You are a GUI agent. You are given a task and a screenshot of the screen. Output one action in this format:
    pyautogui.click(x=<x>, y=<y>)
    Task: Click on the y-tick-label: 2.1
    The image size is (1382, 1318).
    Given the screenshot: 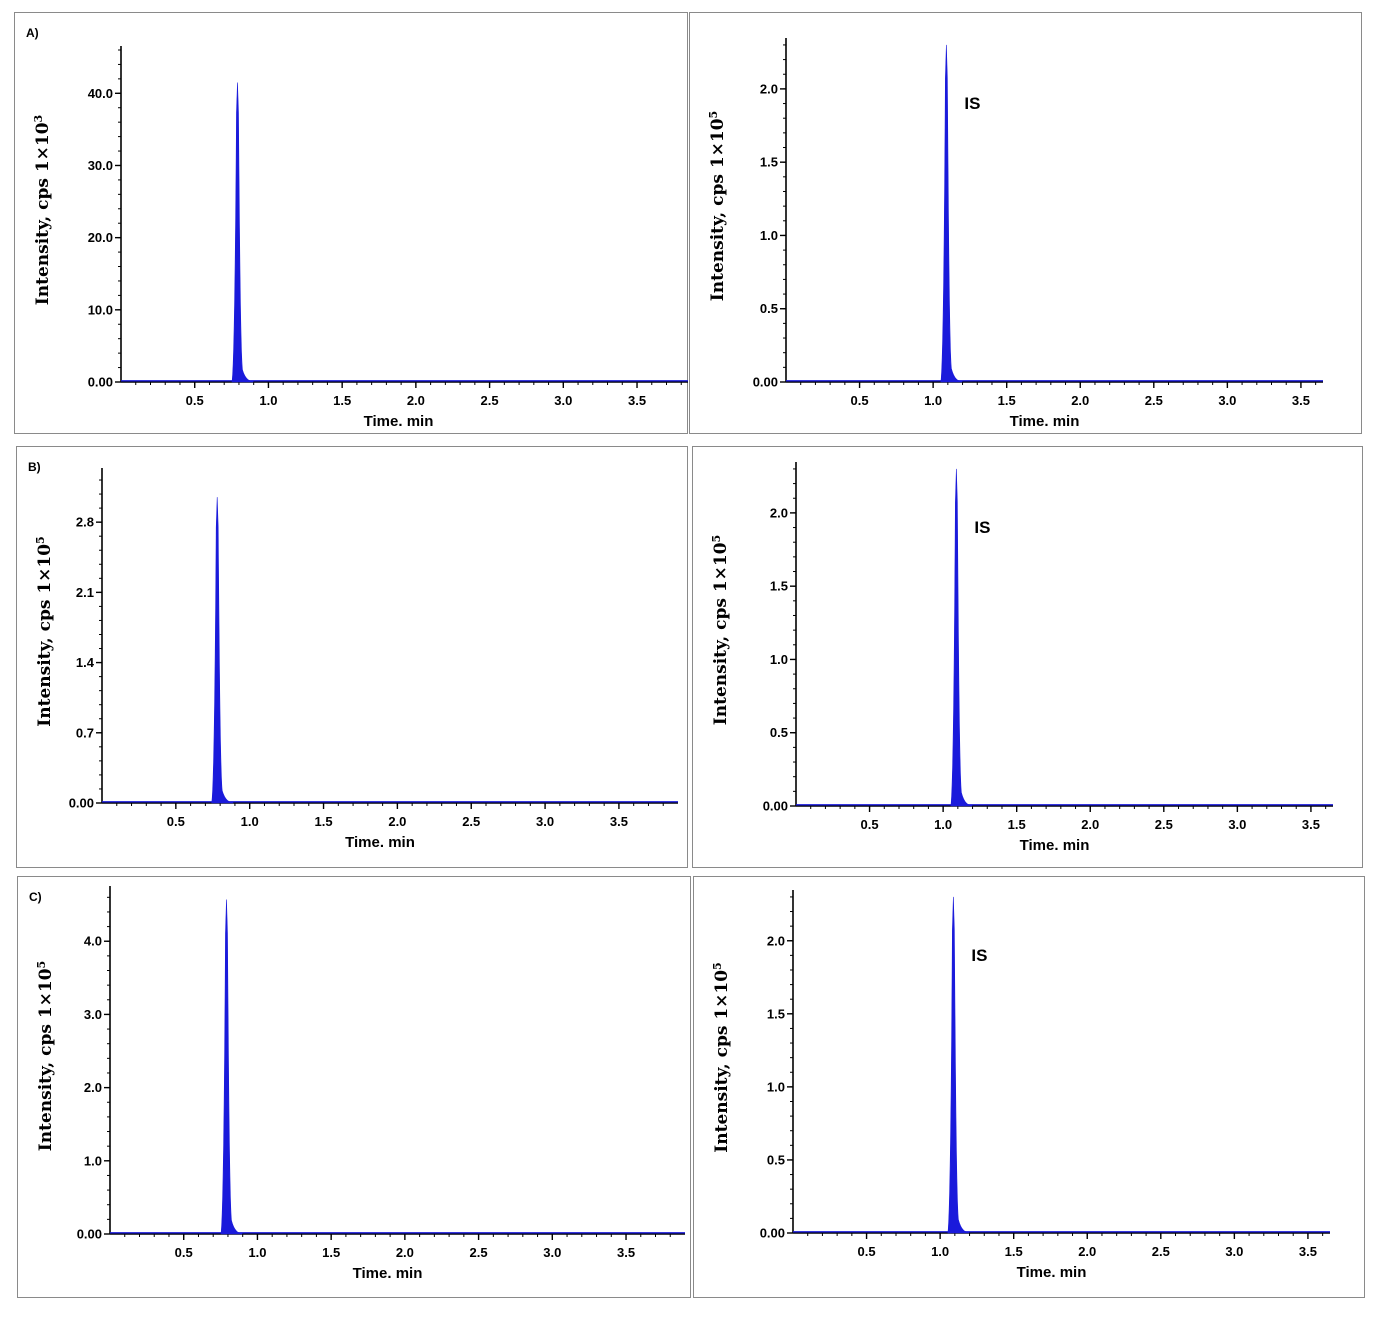 What is the action you would take?
    pyautogui.click(x=85, y=592)
    